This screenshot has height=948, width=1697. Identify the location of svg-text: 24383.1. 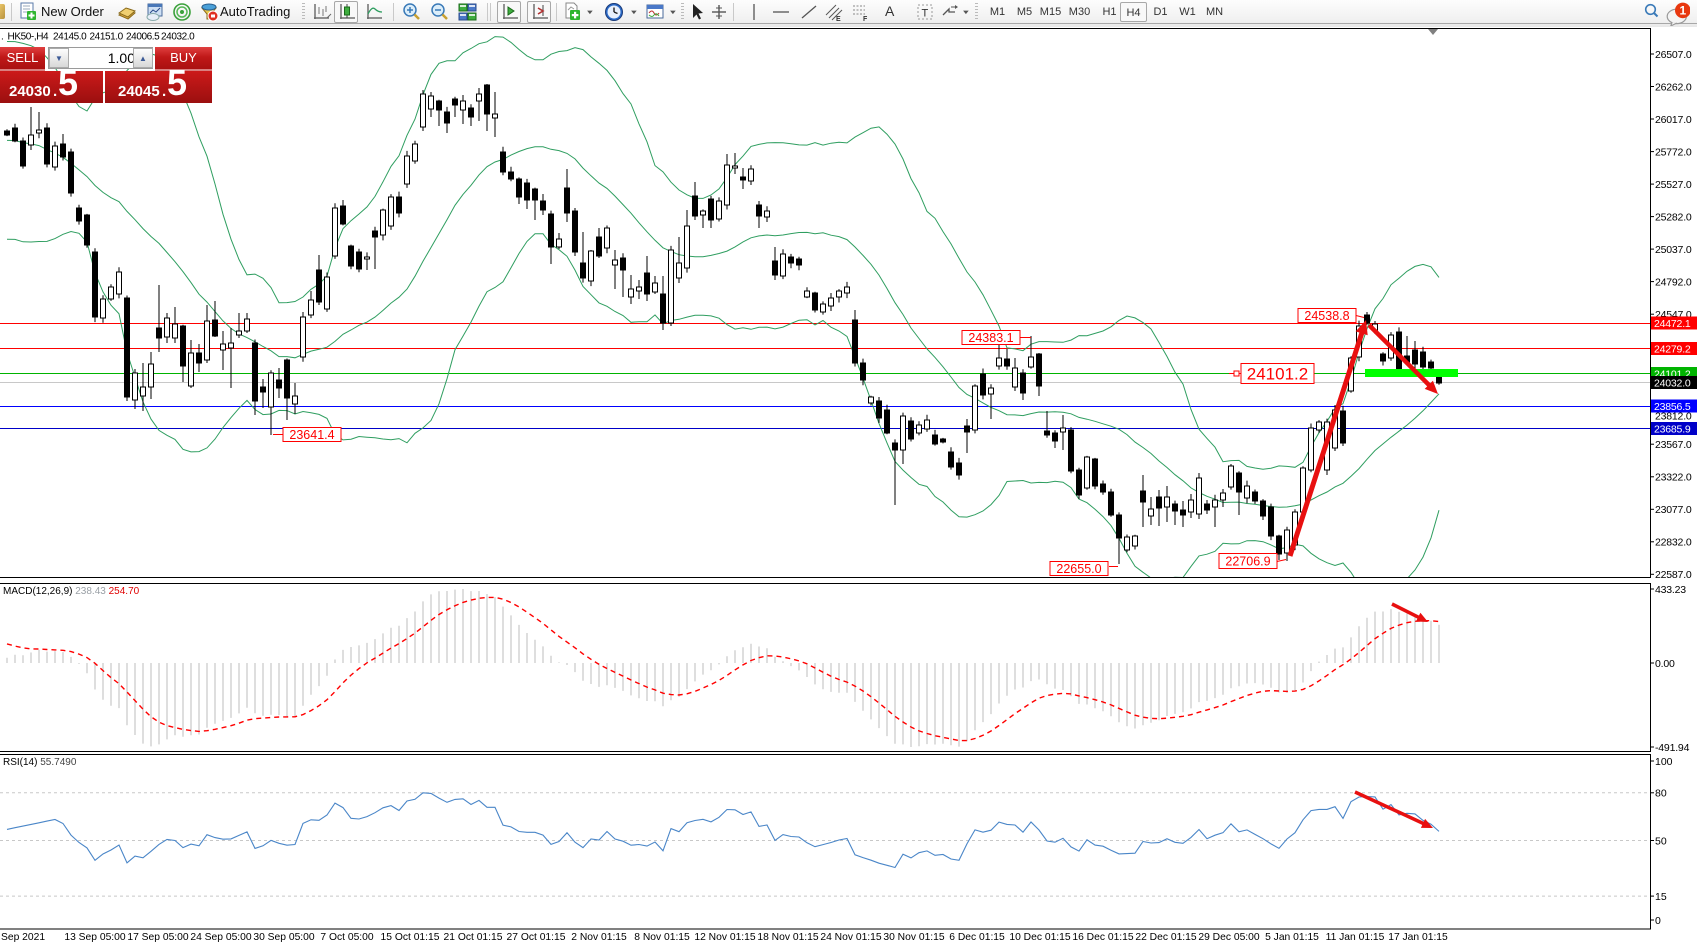
(990, 338).